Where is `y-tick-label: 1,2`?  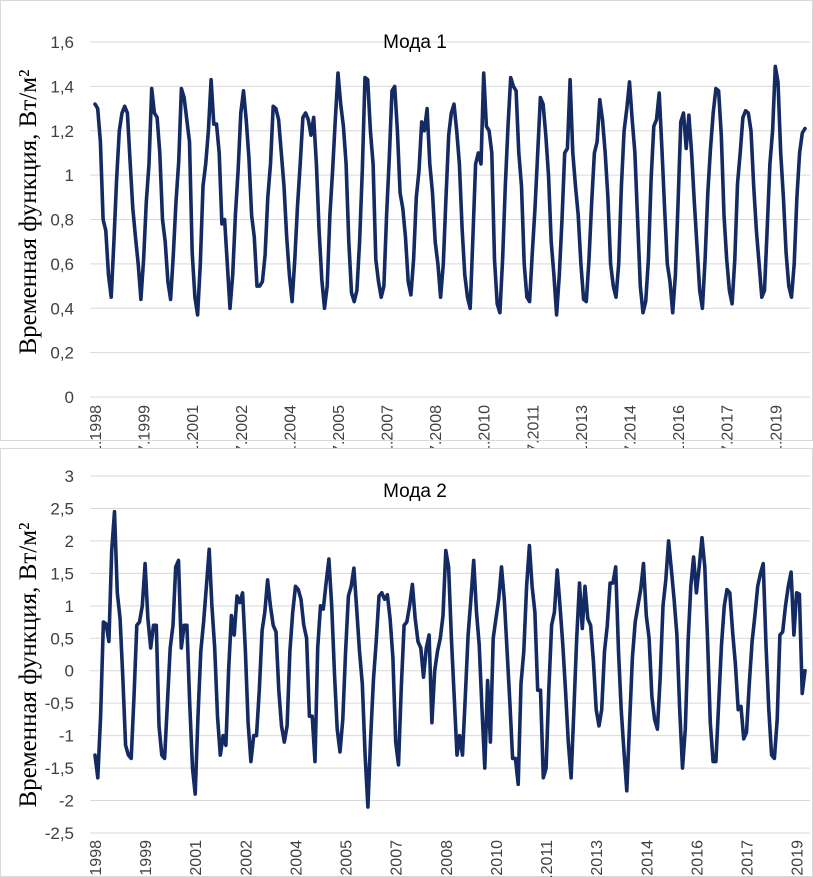 y-tick-label: 1,2 is located at coordinates (62, 131).